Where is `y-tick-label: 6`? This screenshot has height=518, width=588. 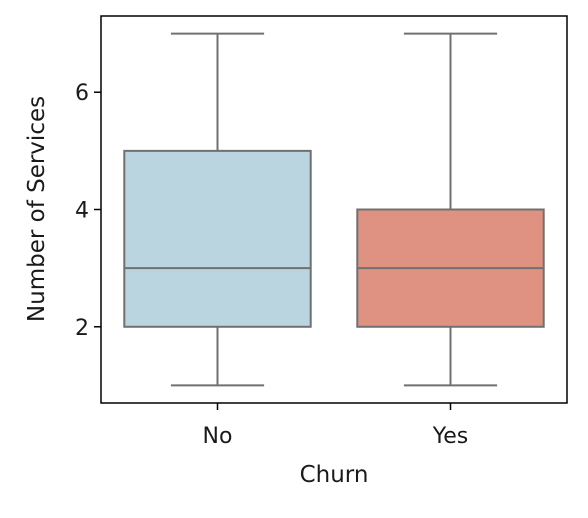
y-tick-label: 6 is located at coordinates (82, 93).